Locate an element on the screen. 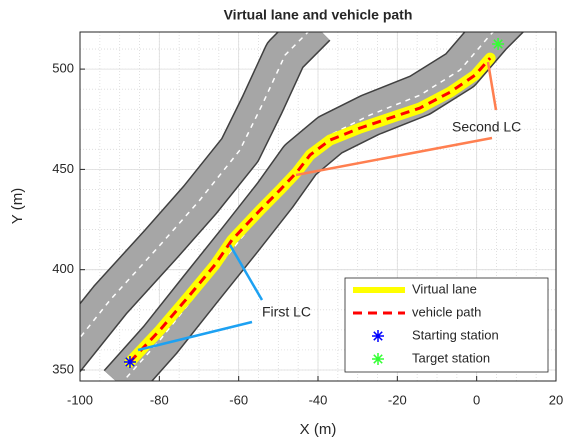 This screenshot has width=568, height=443. y-tick-label: 450 is located at coordinates (63, 168).